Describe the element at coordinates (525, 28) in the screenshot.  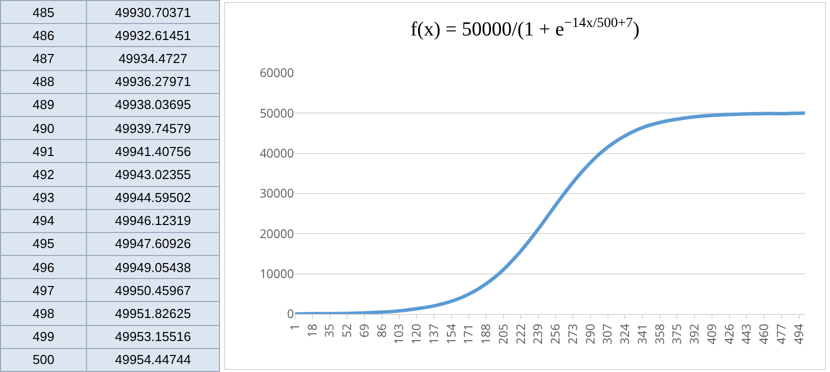
I see `chart-title: f(x) = 50000/(1 + e$^{−14x/500+7}$)` at that location.